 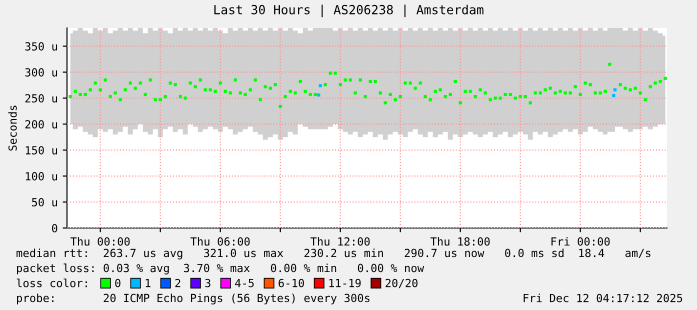 What do you see at coordinates (44, 202) in the screenshot?
I see `y-tick-label: 50 u` at bounding box center [44, 202].